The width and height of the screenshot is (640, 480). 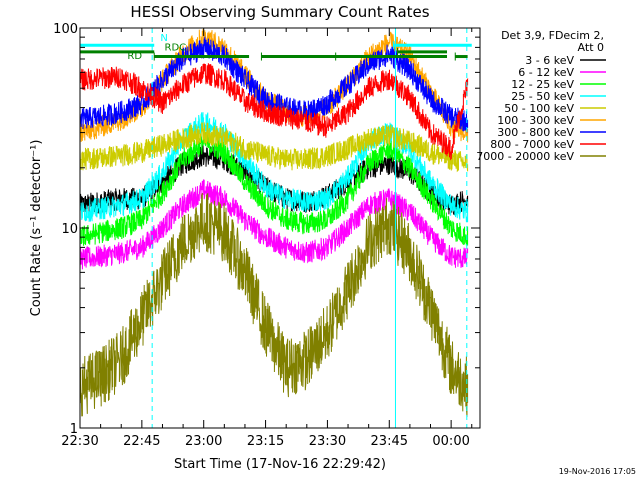 What do you see at coordinates (525, 156) in the screenshot?
I see `legend-label-8: 7000 - 20000 keV` at bounding box center [525, 156].